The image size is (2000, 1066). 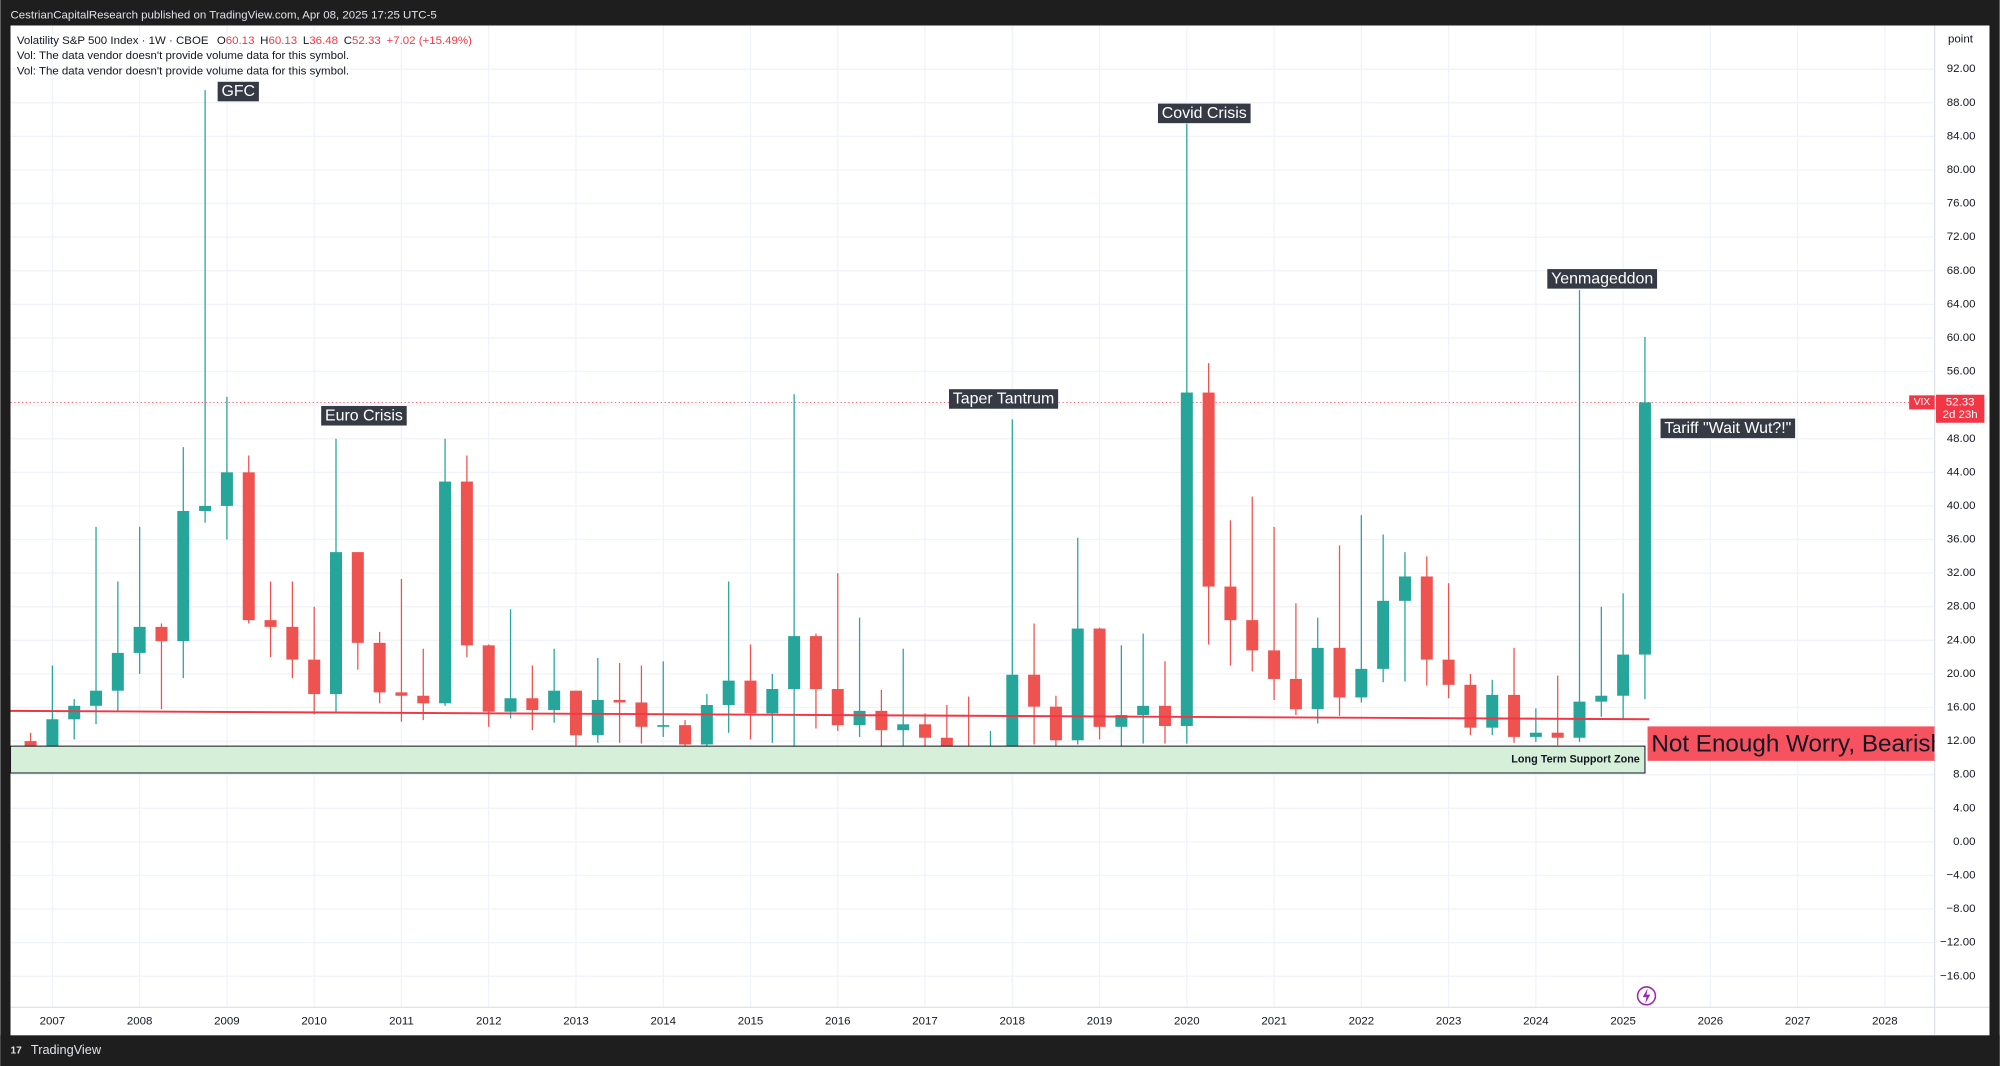 I want to click on y-tick-label: −8.00, so click(x=1960, y=909).